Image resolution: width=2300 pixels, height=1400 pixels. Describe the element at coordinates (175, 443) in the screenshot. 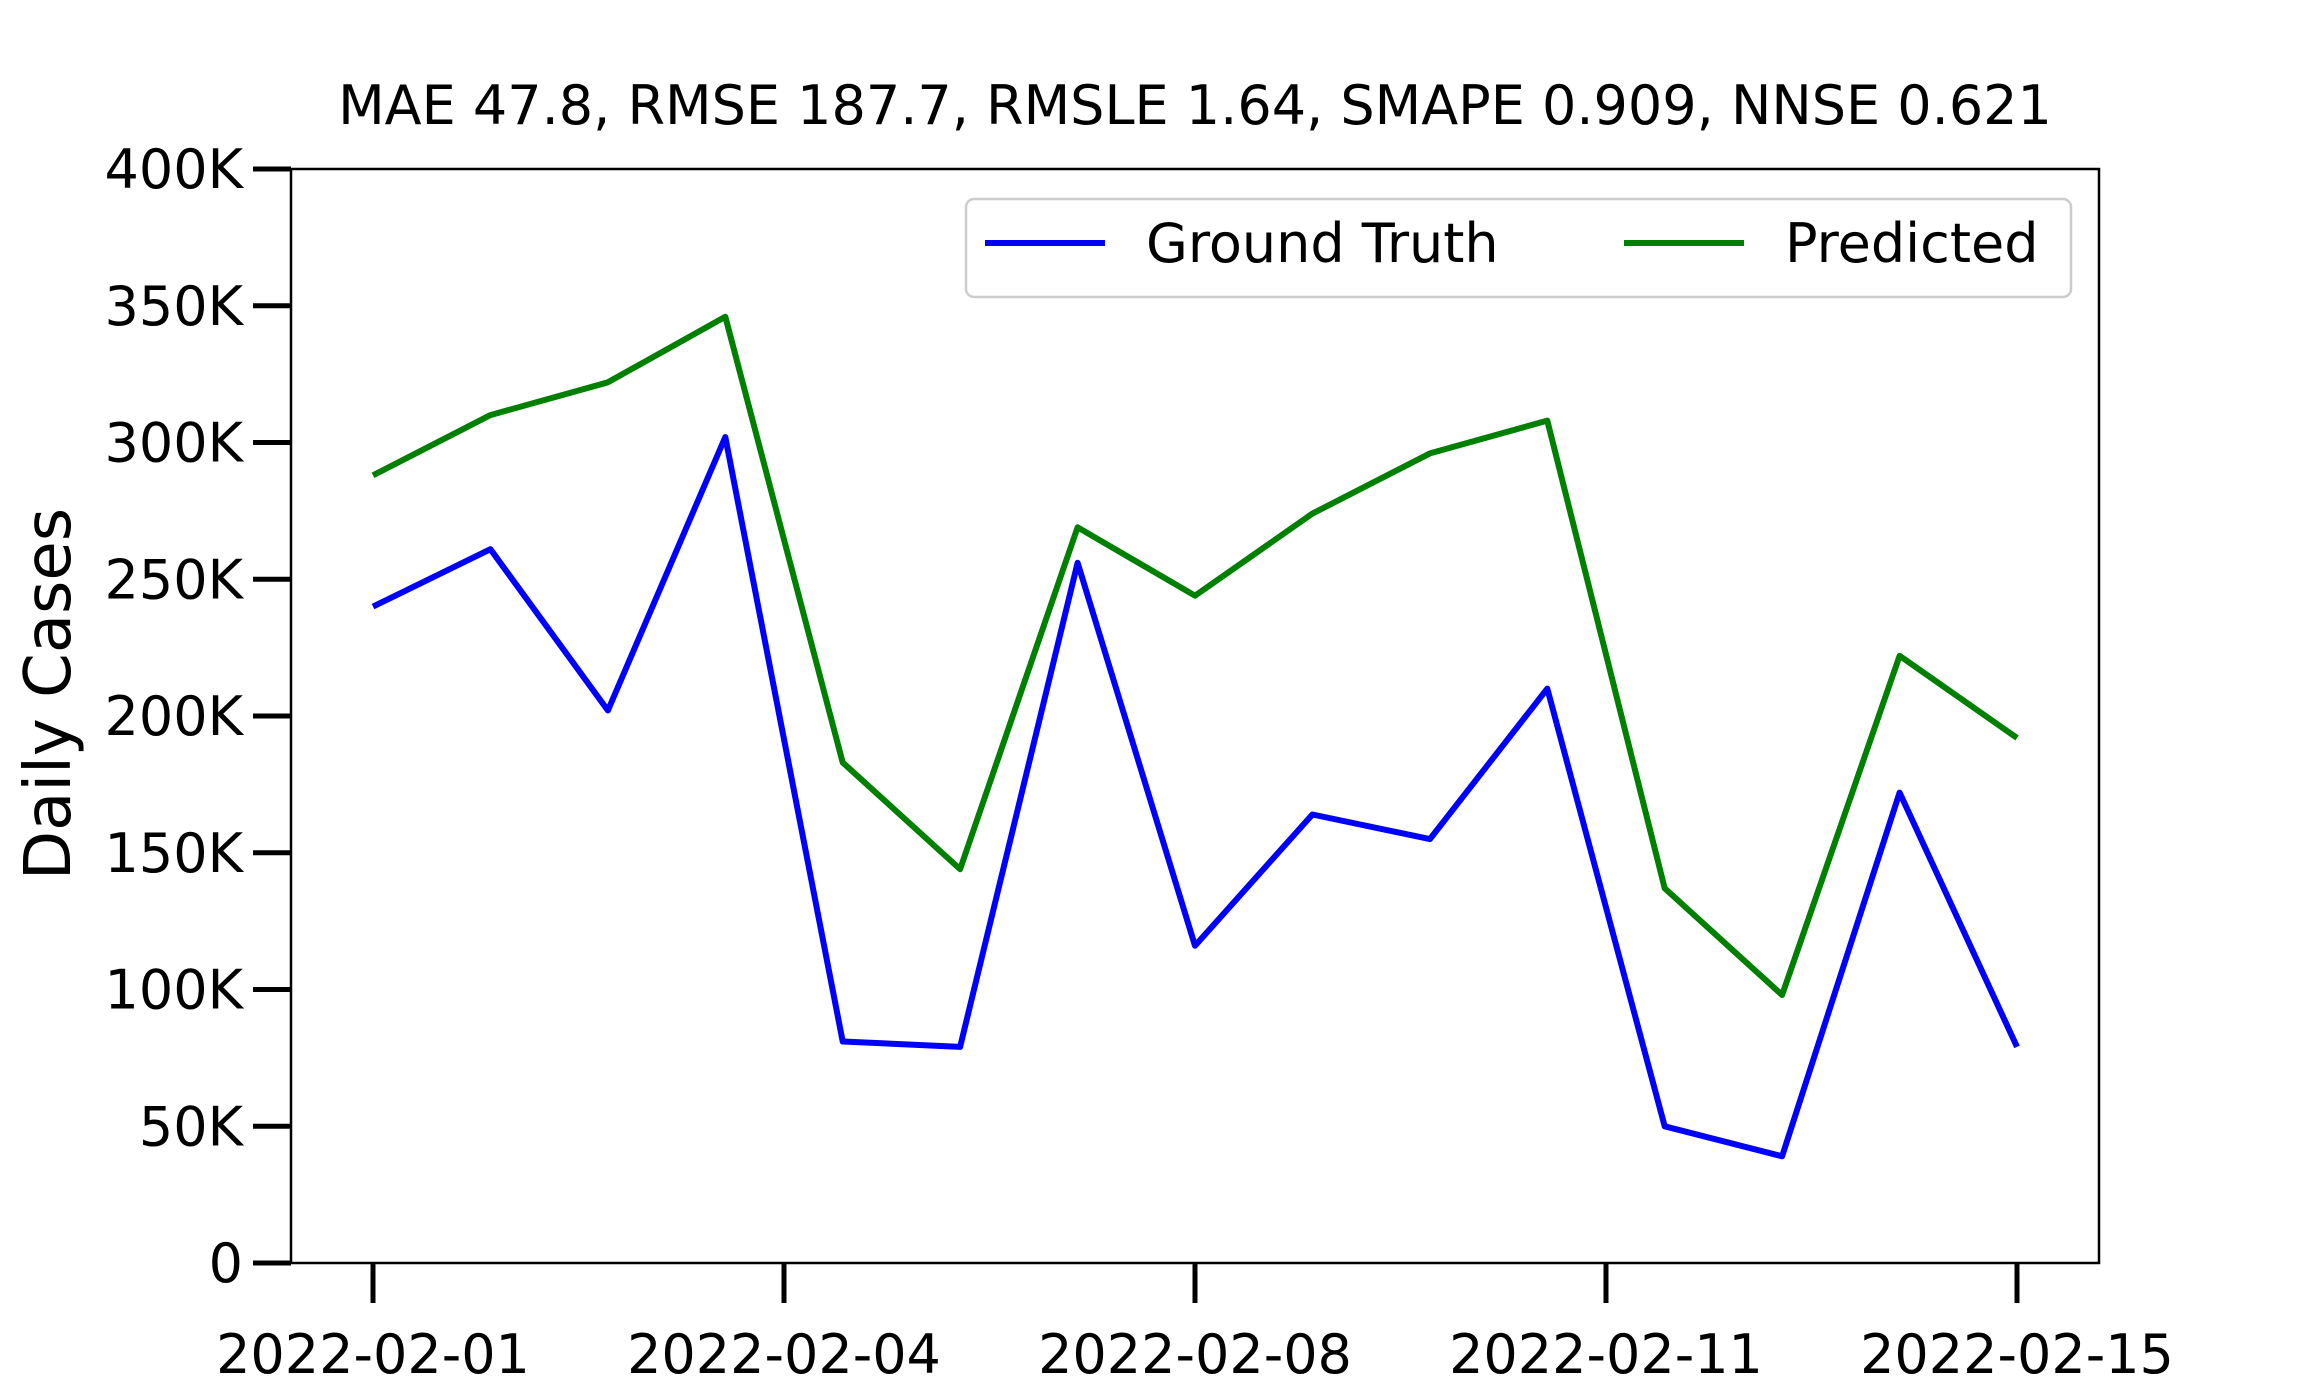

I see `y-tick-label: 300K` at that location.